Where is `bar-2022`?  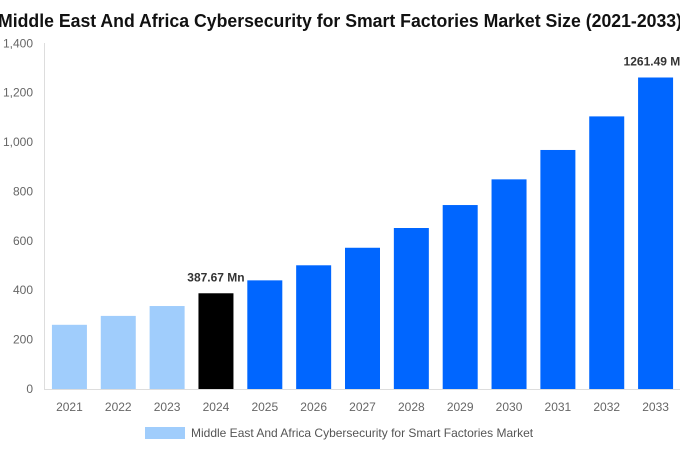
bar-2022 is located at coordinates (118, 352).